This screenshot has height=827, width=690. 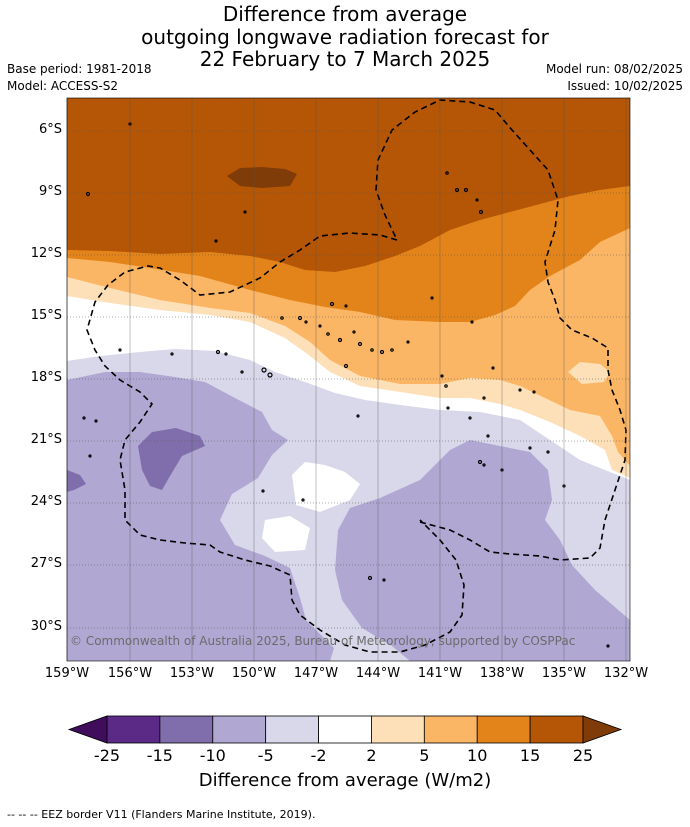 I want to click on colorbar-title: Difference from average (W/m2), so click(x=345, y=780).